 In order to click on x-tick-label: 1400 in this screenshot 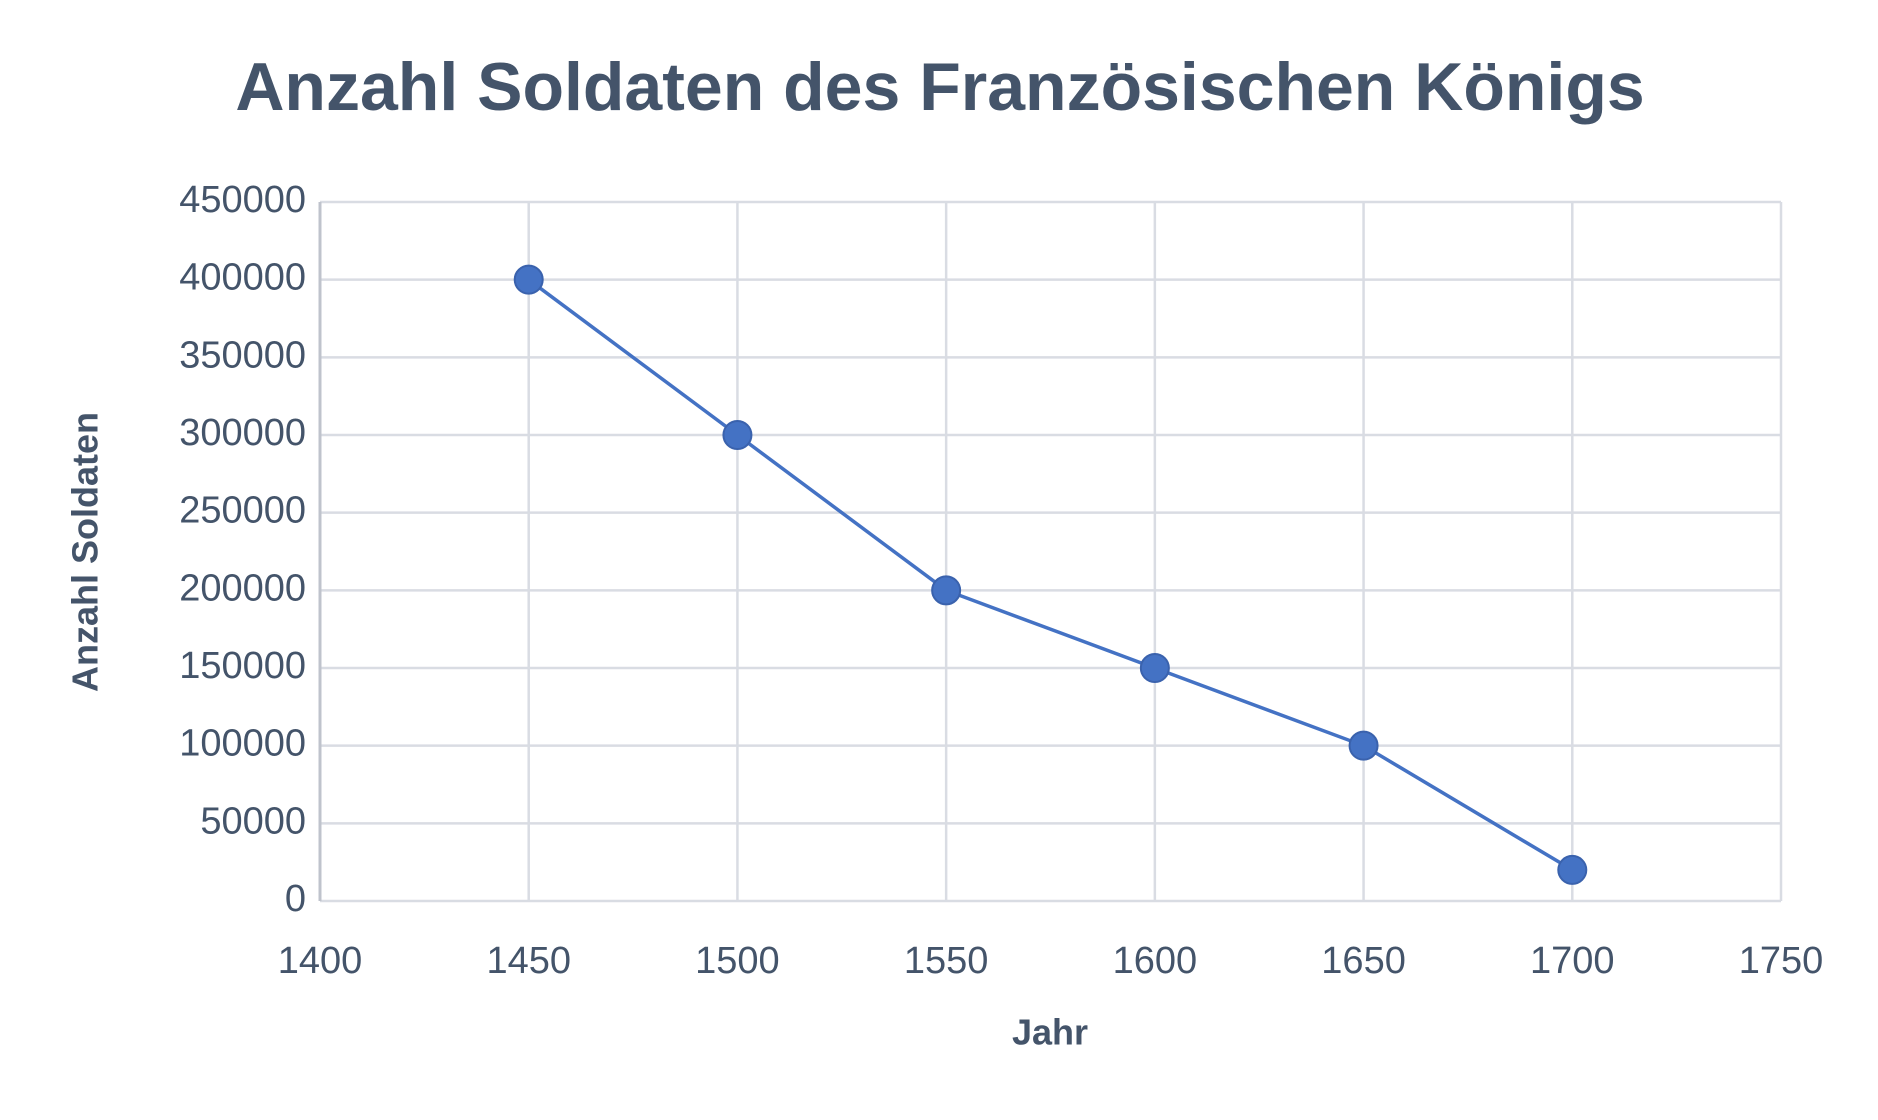, I will do `click(320, 961)`.